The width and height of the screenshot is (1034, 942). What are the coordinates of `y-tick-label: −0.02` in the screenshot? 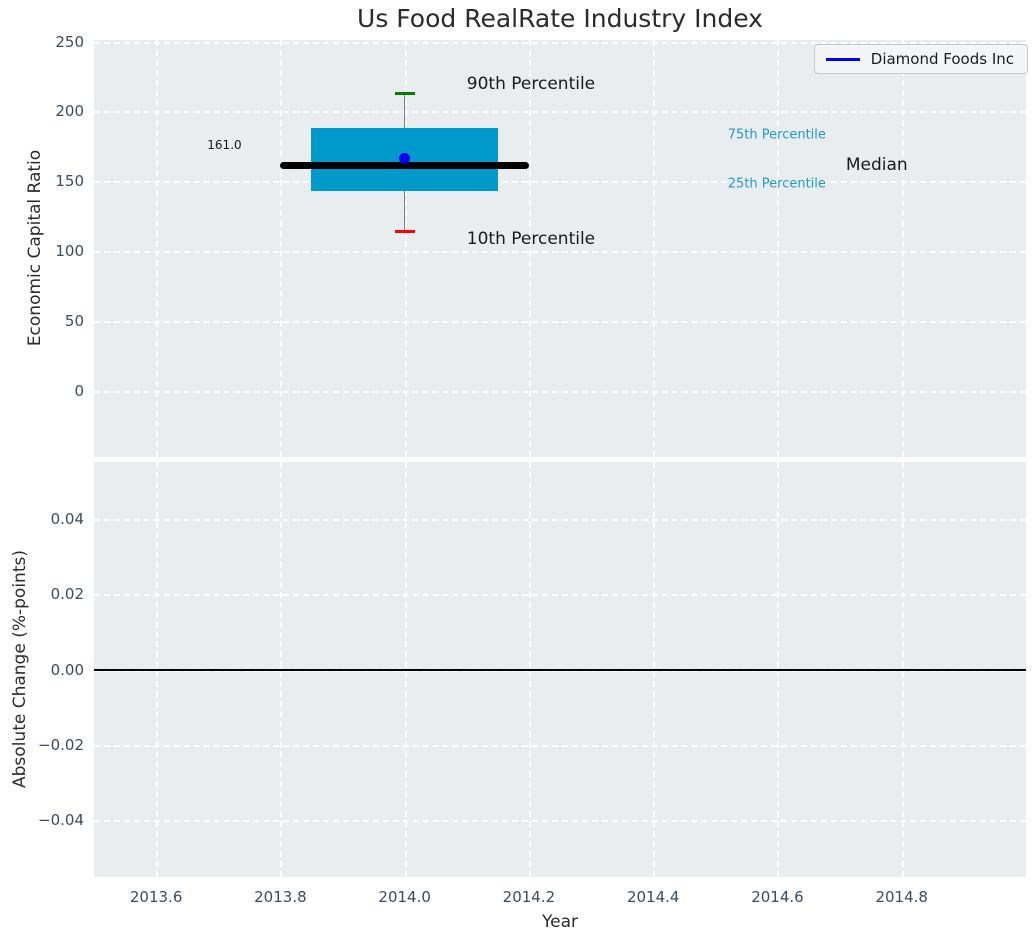 It's located at (61, 744).